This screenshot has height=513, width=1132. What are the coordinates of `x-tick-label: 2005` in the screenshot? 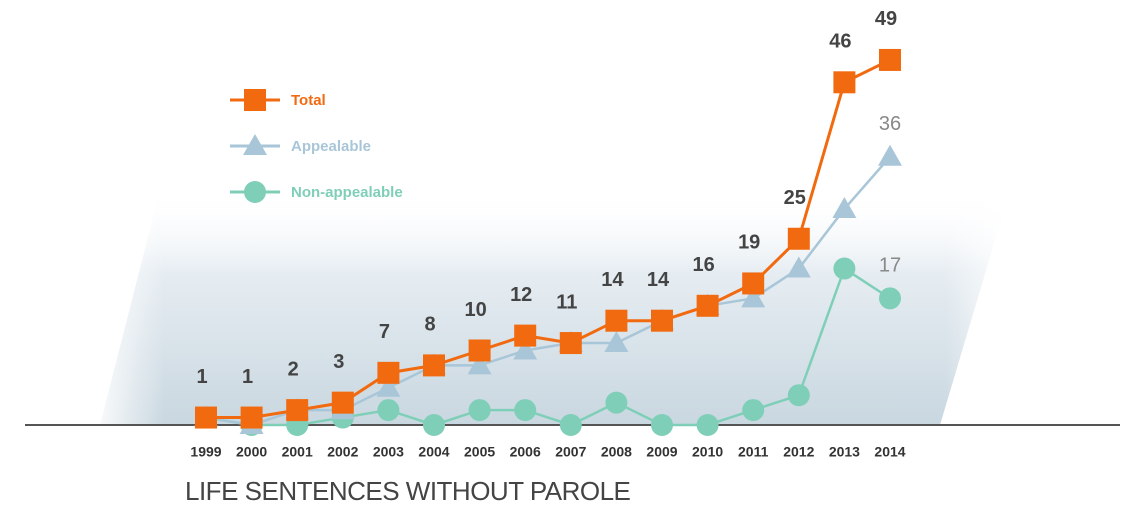 It's located at (479, 452).